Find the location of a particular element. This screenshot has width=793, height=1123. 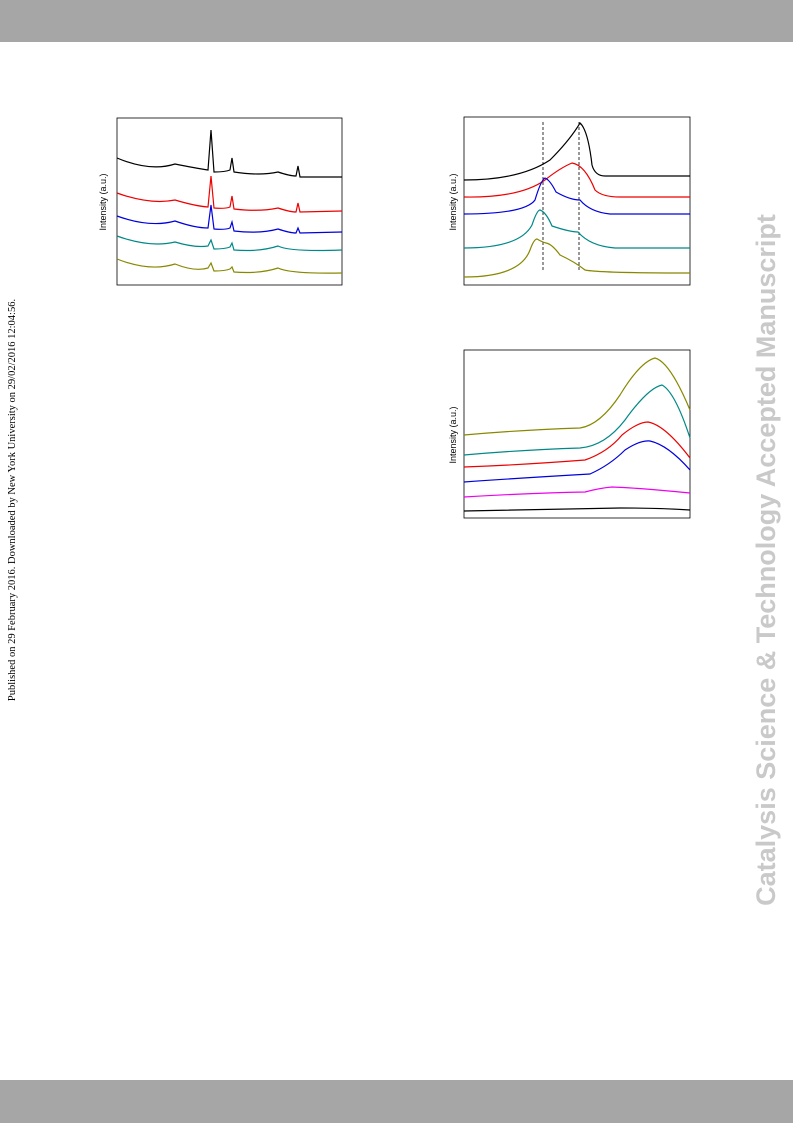

figure-1: Intensity (a.u.) is located at coordinates (220, 201).